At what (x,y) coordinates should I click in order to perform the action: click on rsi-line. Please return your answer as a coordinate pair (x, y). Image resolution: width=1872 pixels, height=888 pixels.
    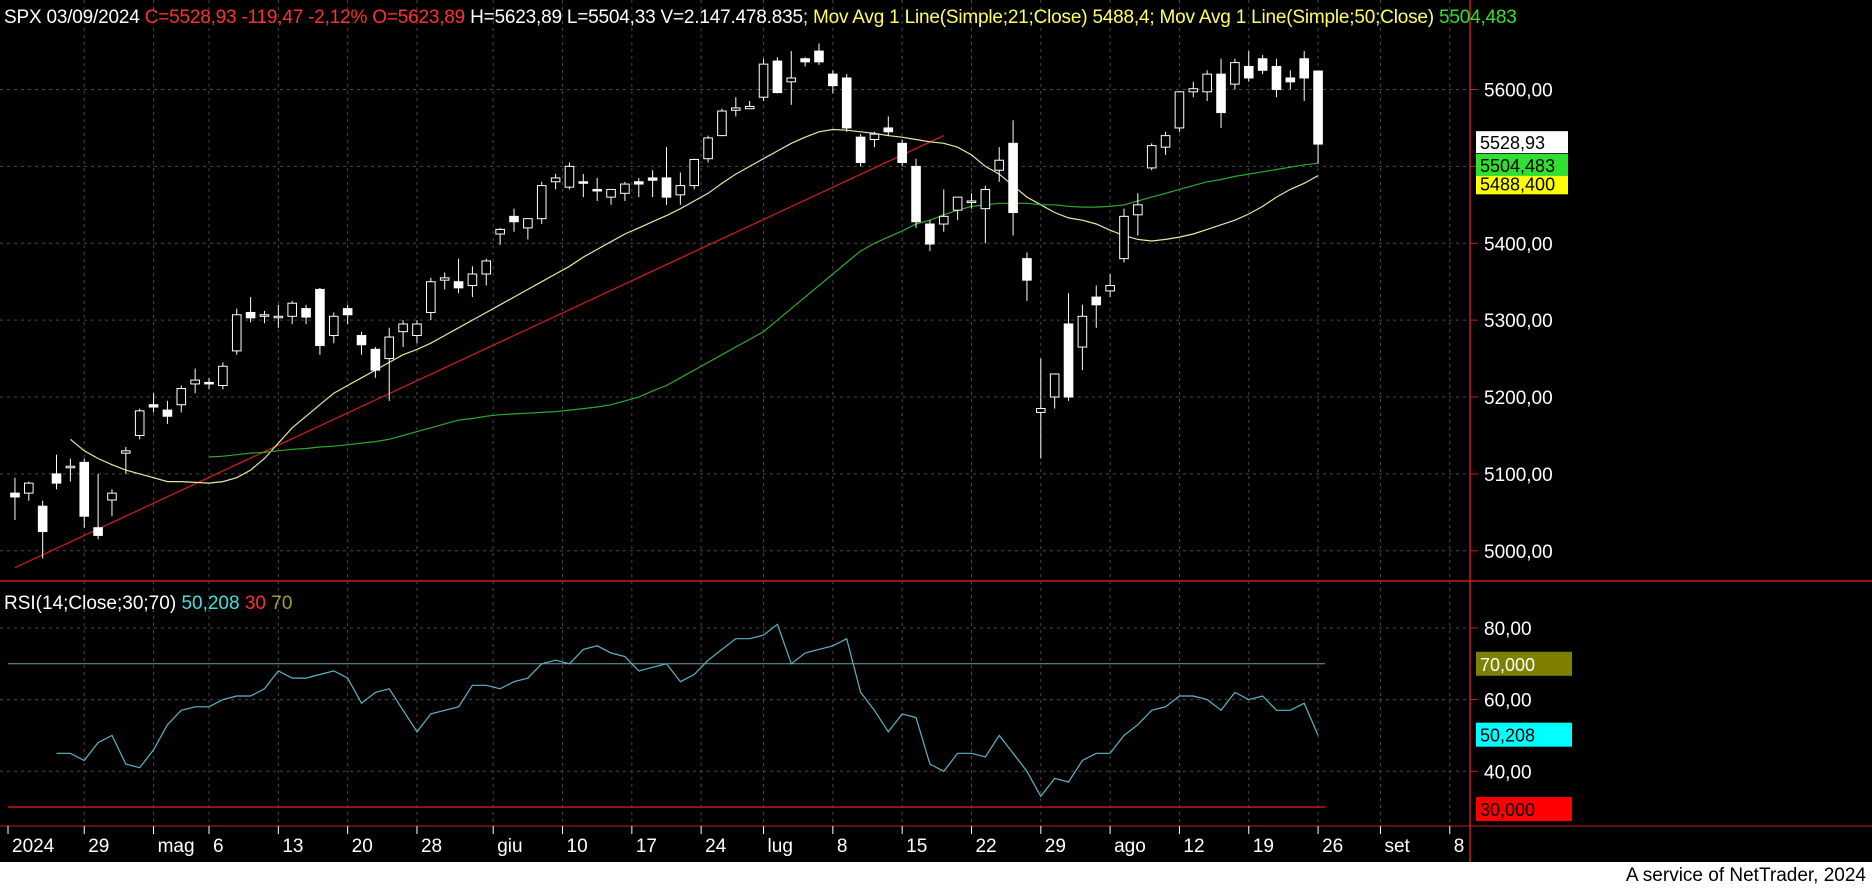
    Looking at the image, I should click on (687, 710).